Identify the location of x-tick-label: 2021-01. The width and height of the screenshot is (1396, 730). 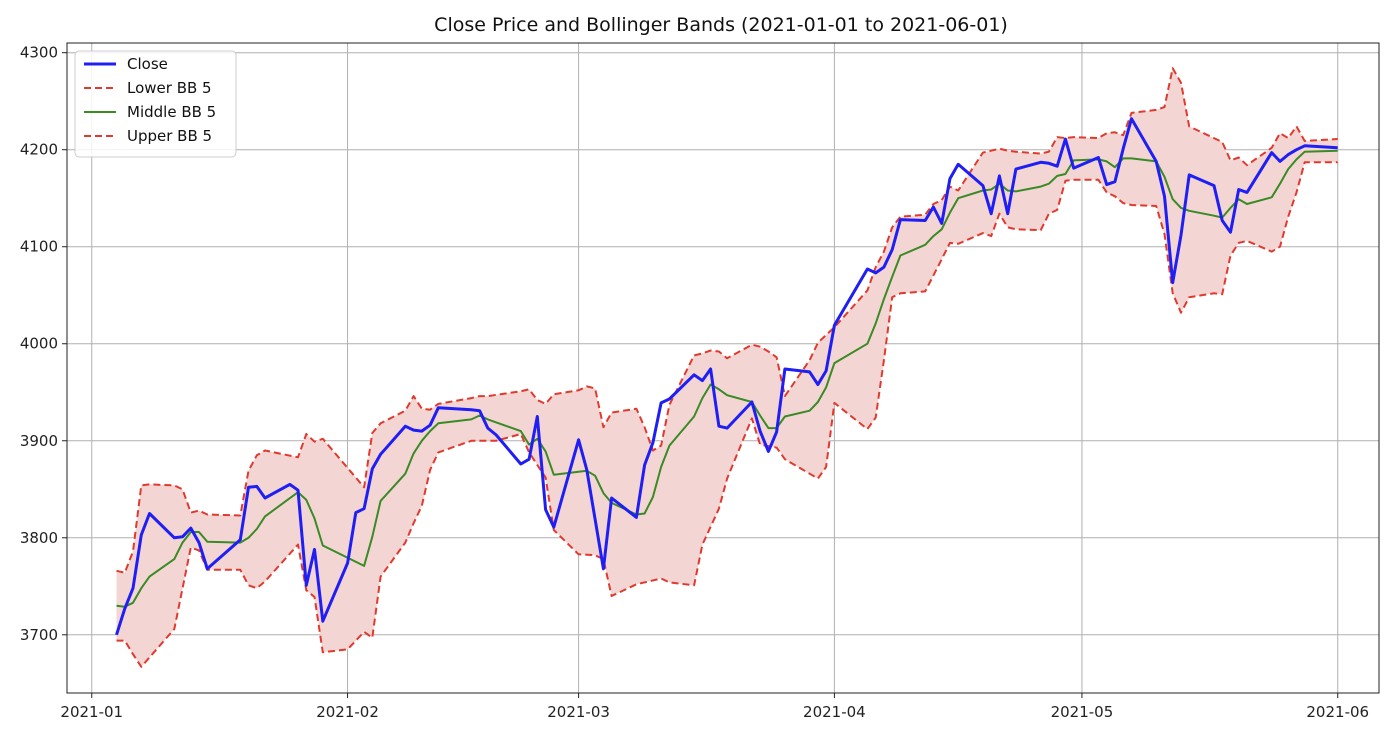
(91, 712).